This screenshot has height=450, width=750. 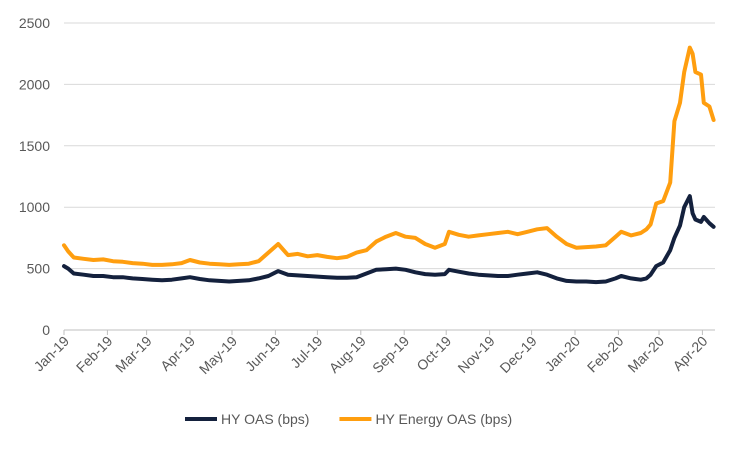 I want to click on legend-item: HY Energy OAS (bps), so click(x=425, y=419).